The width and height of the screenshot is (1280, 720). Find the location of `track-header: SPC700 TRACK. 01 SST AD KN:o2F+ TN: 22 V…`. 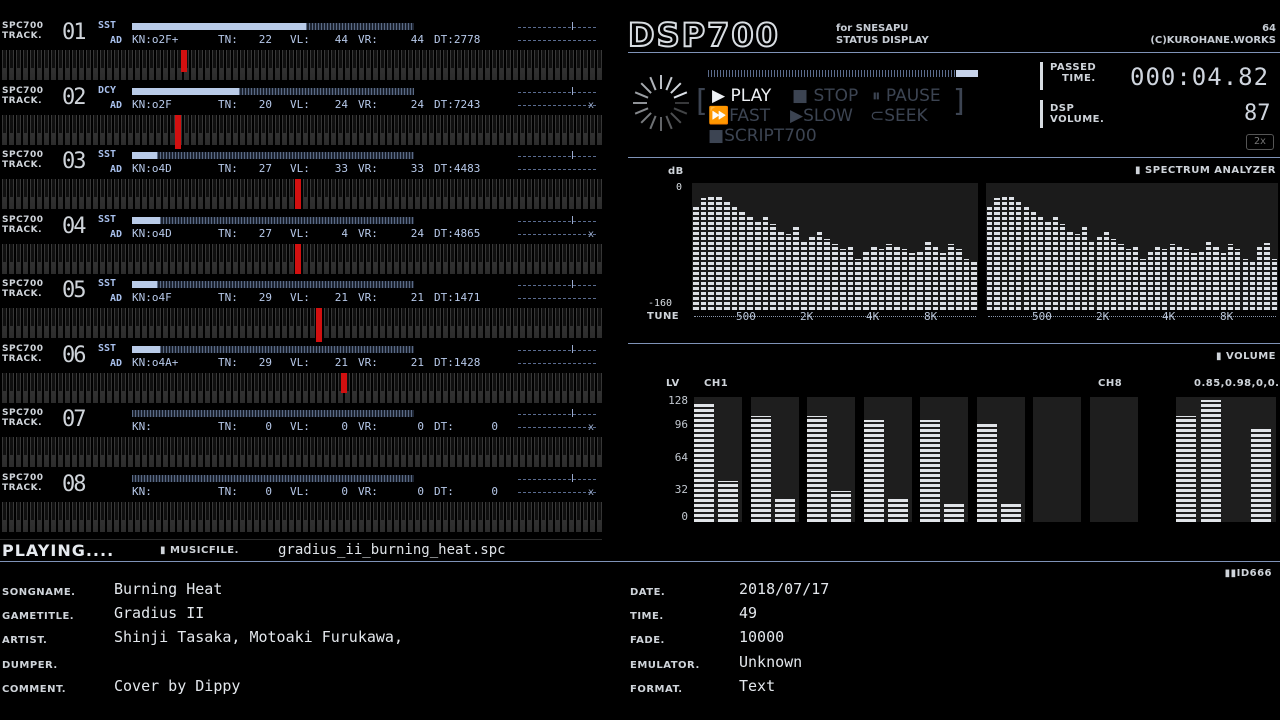

track-header: SPC700 TRACK. 01 SST AD KN:o2F+ TN: 22 V… is located at coordinates (301, 34).